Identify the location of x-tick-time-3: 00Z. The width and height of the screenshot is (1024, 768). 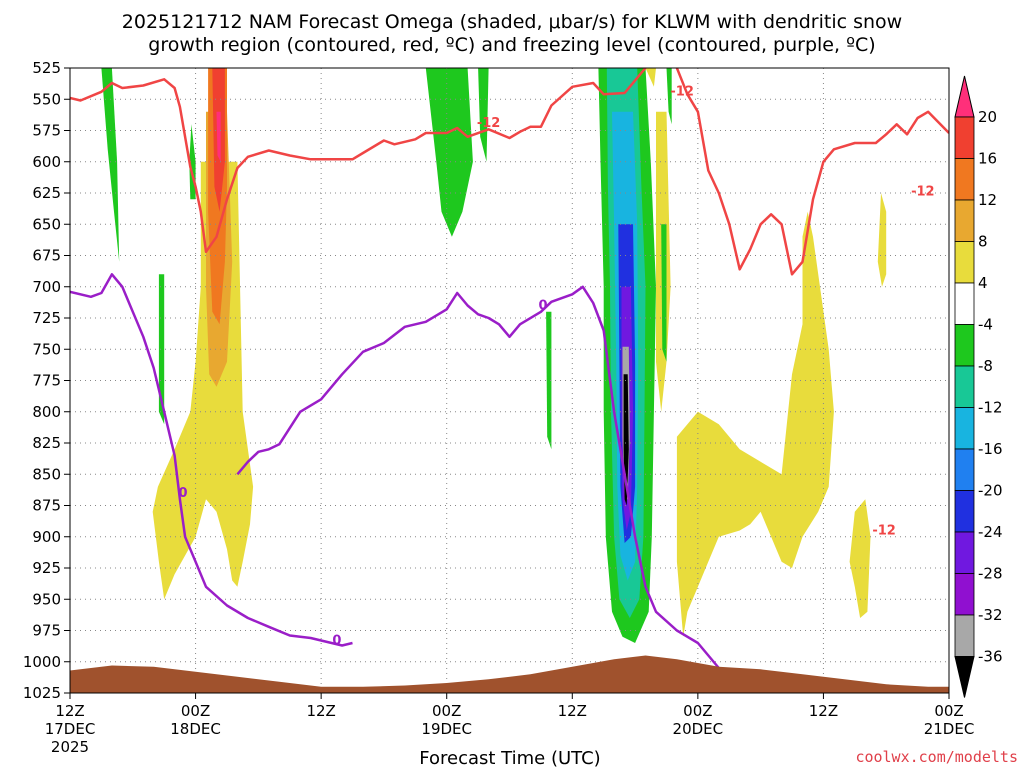
(446, 711).